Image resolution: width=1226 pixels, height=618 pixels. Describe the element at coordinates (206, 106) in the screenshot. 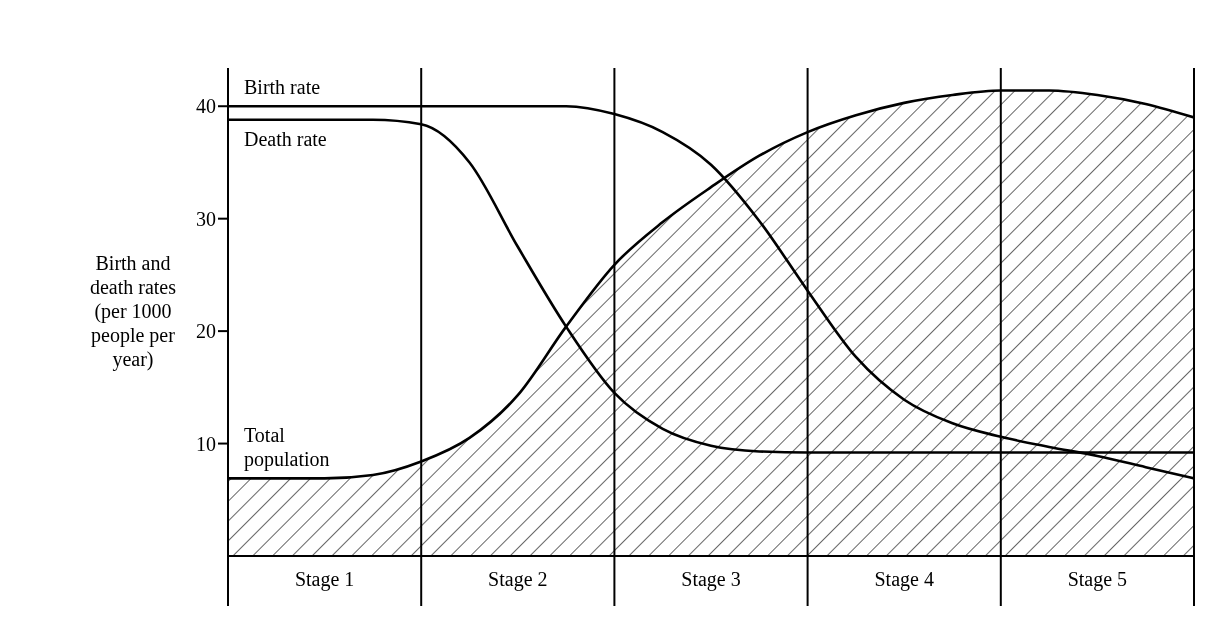

I see `y-tick-label: 40` at that location.